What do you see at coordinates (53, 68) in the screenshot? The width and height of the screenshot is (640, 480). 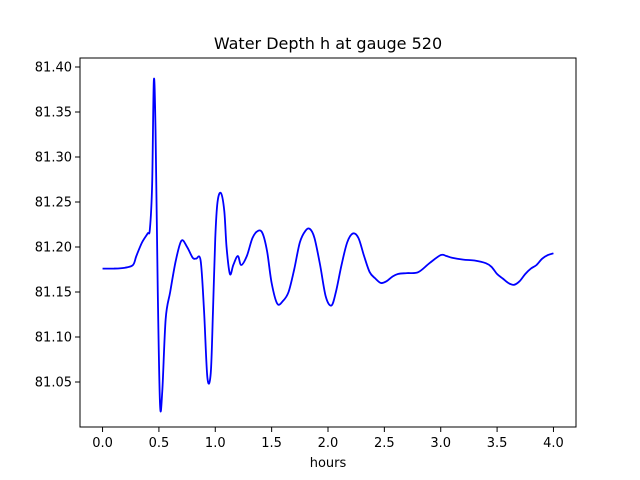 I see `y-tick-label: 81.40` at bounding box center [53, 68].